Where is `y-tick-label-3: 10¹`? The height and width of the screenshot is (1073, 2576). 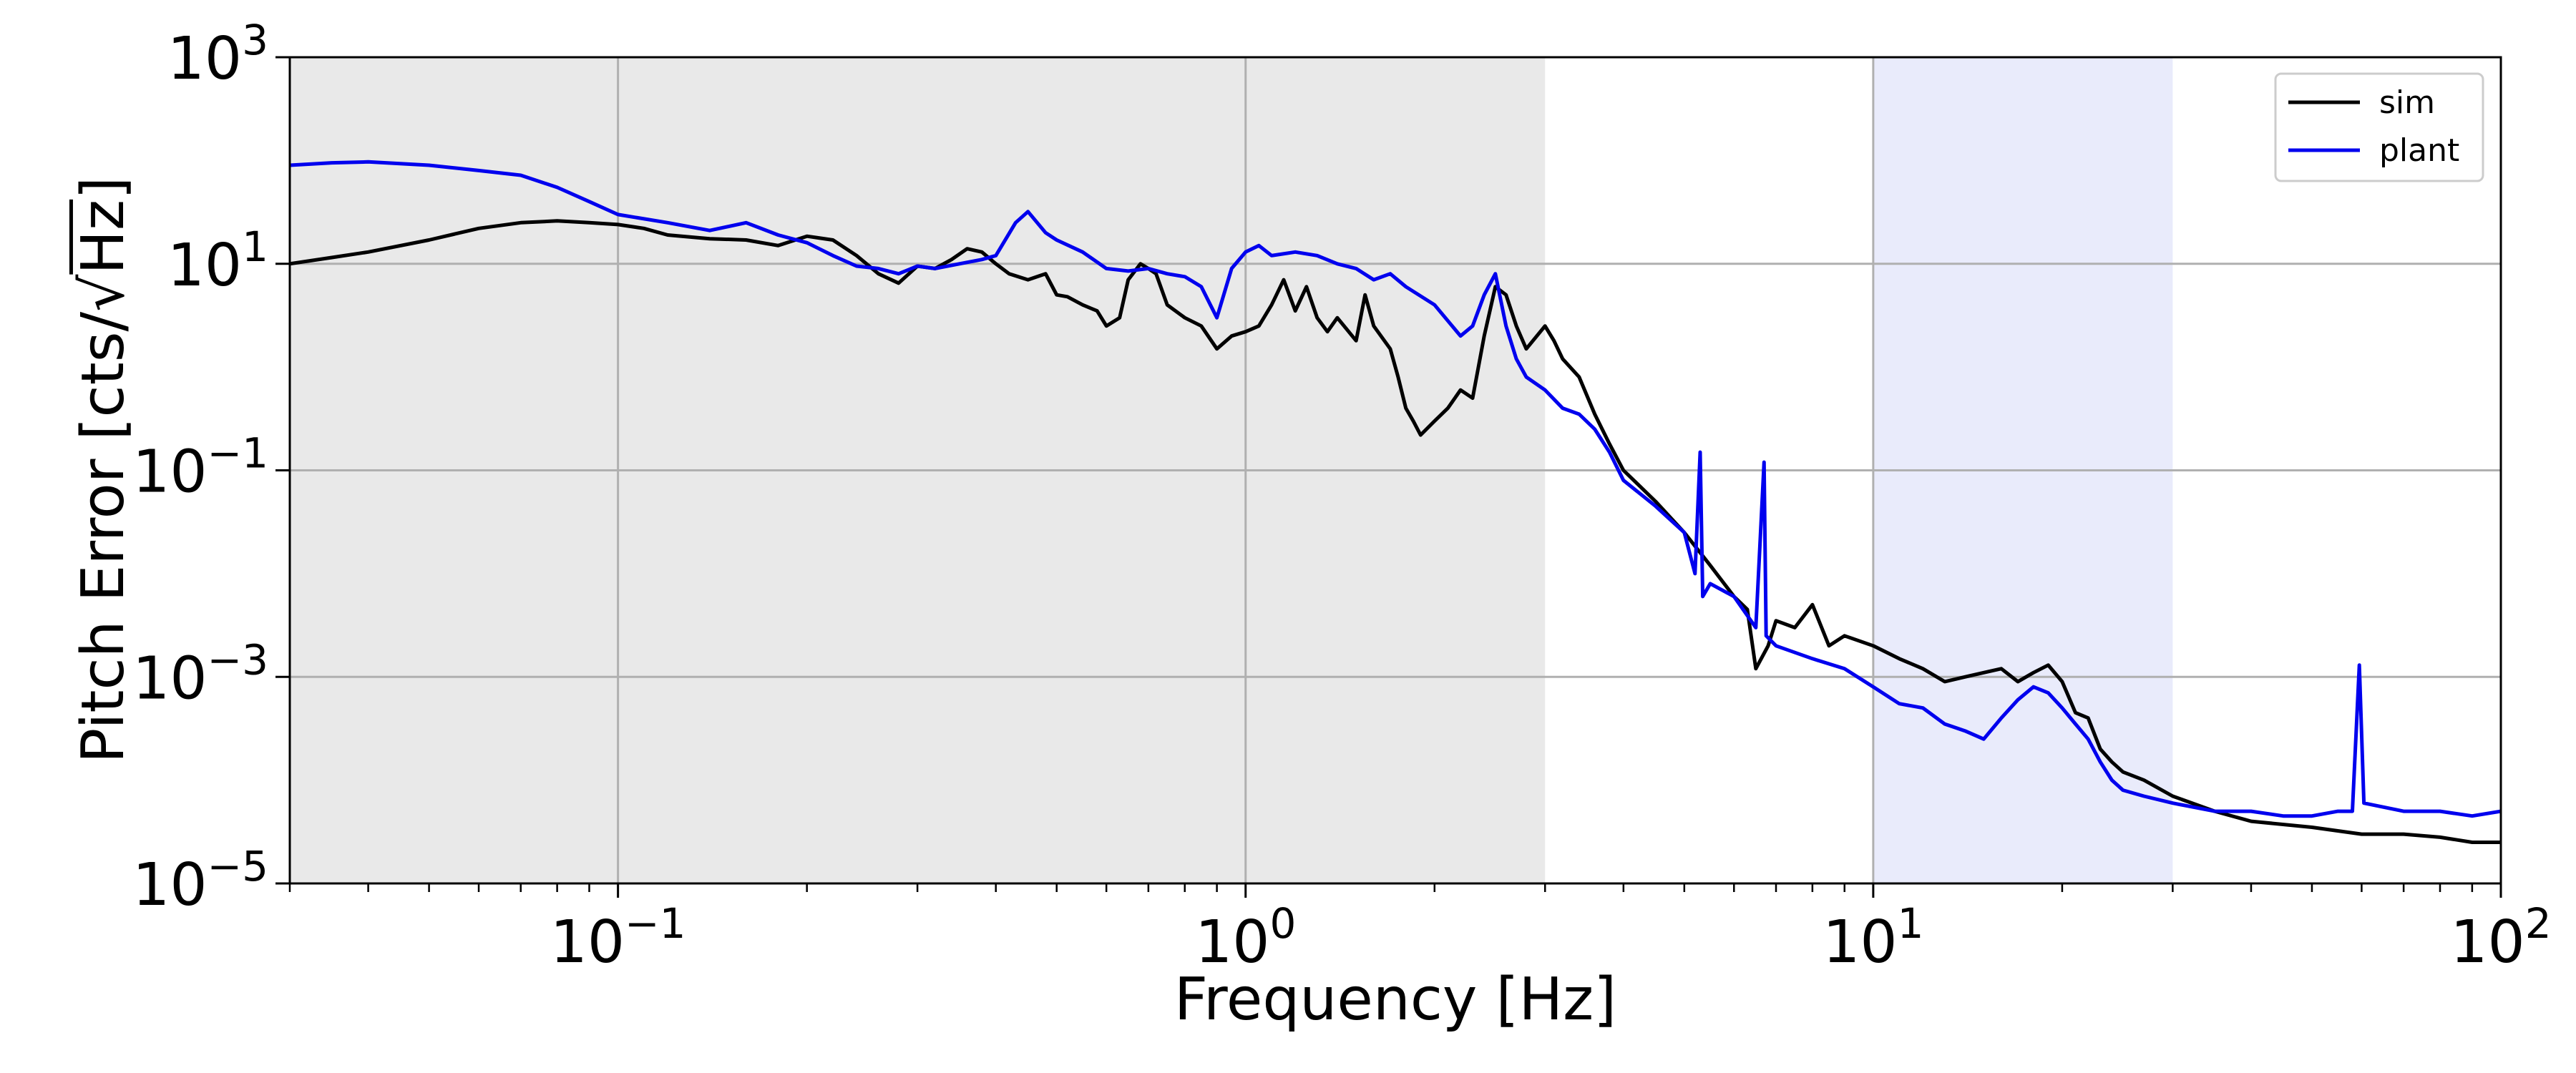
y-tick-label-3: 10¹ is located at coordinates (217, 261).